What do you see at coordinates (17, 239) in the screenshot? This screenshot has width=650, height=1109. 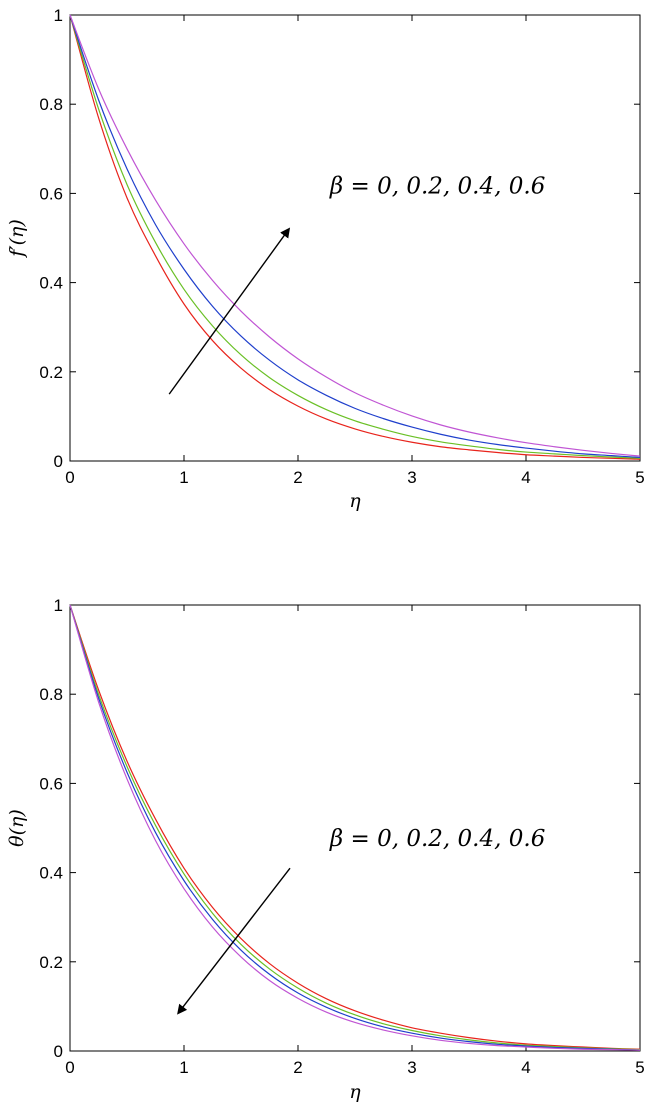 I see `y-axis-label: f′(η)` at bounding box center [17, 239].